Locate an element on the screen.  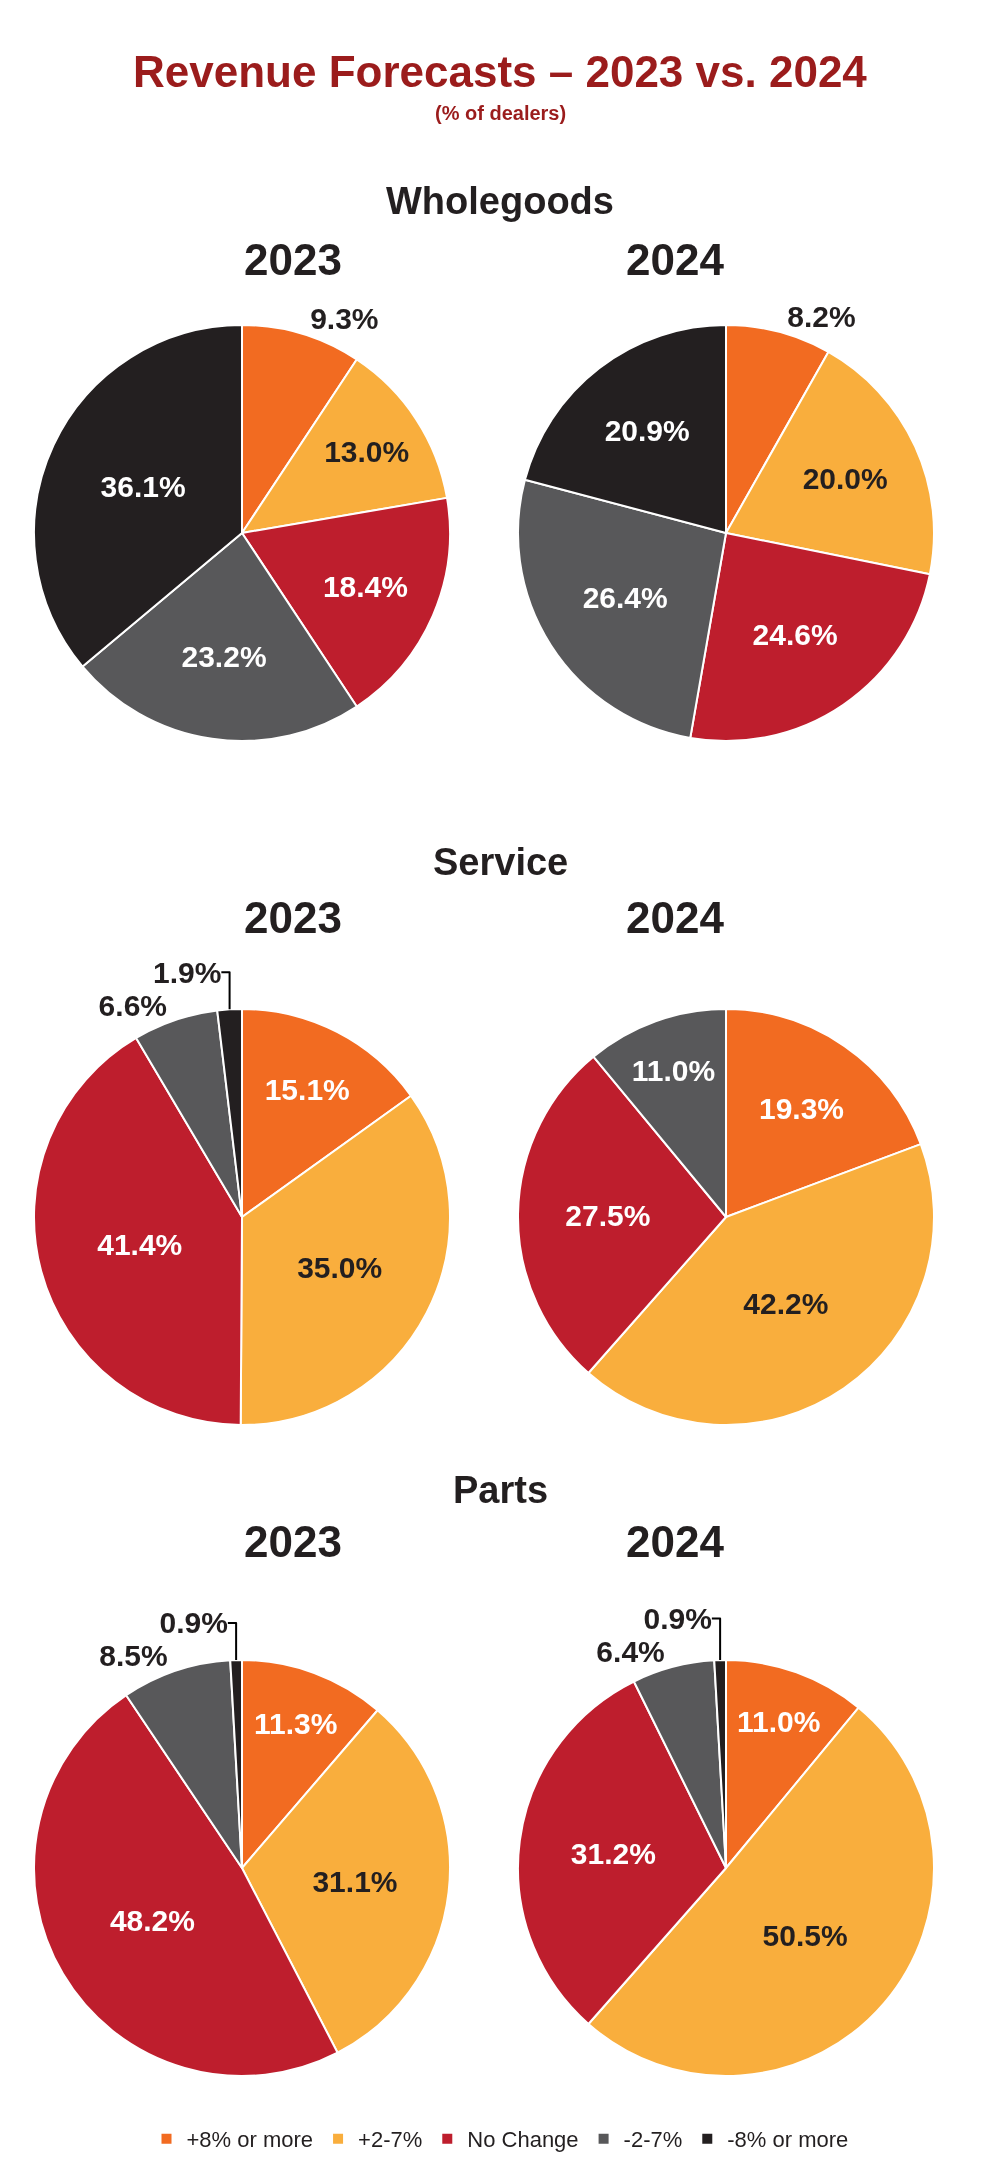
data-label: 23.2% is located at coordinates (224, 657).